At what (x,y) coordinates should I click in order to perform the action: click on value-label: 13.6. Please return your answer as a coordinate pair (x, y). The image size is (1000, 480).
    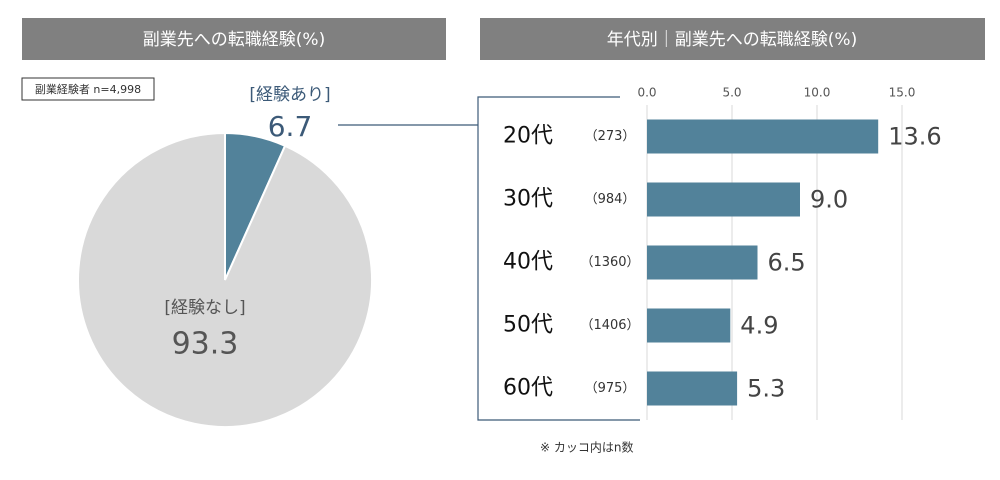
    Looking at the image, I should click on (914, 137).